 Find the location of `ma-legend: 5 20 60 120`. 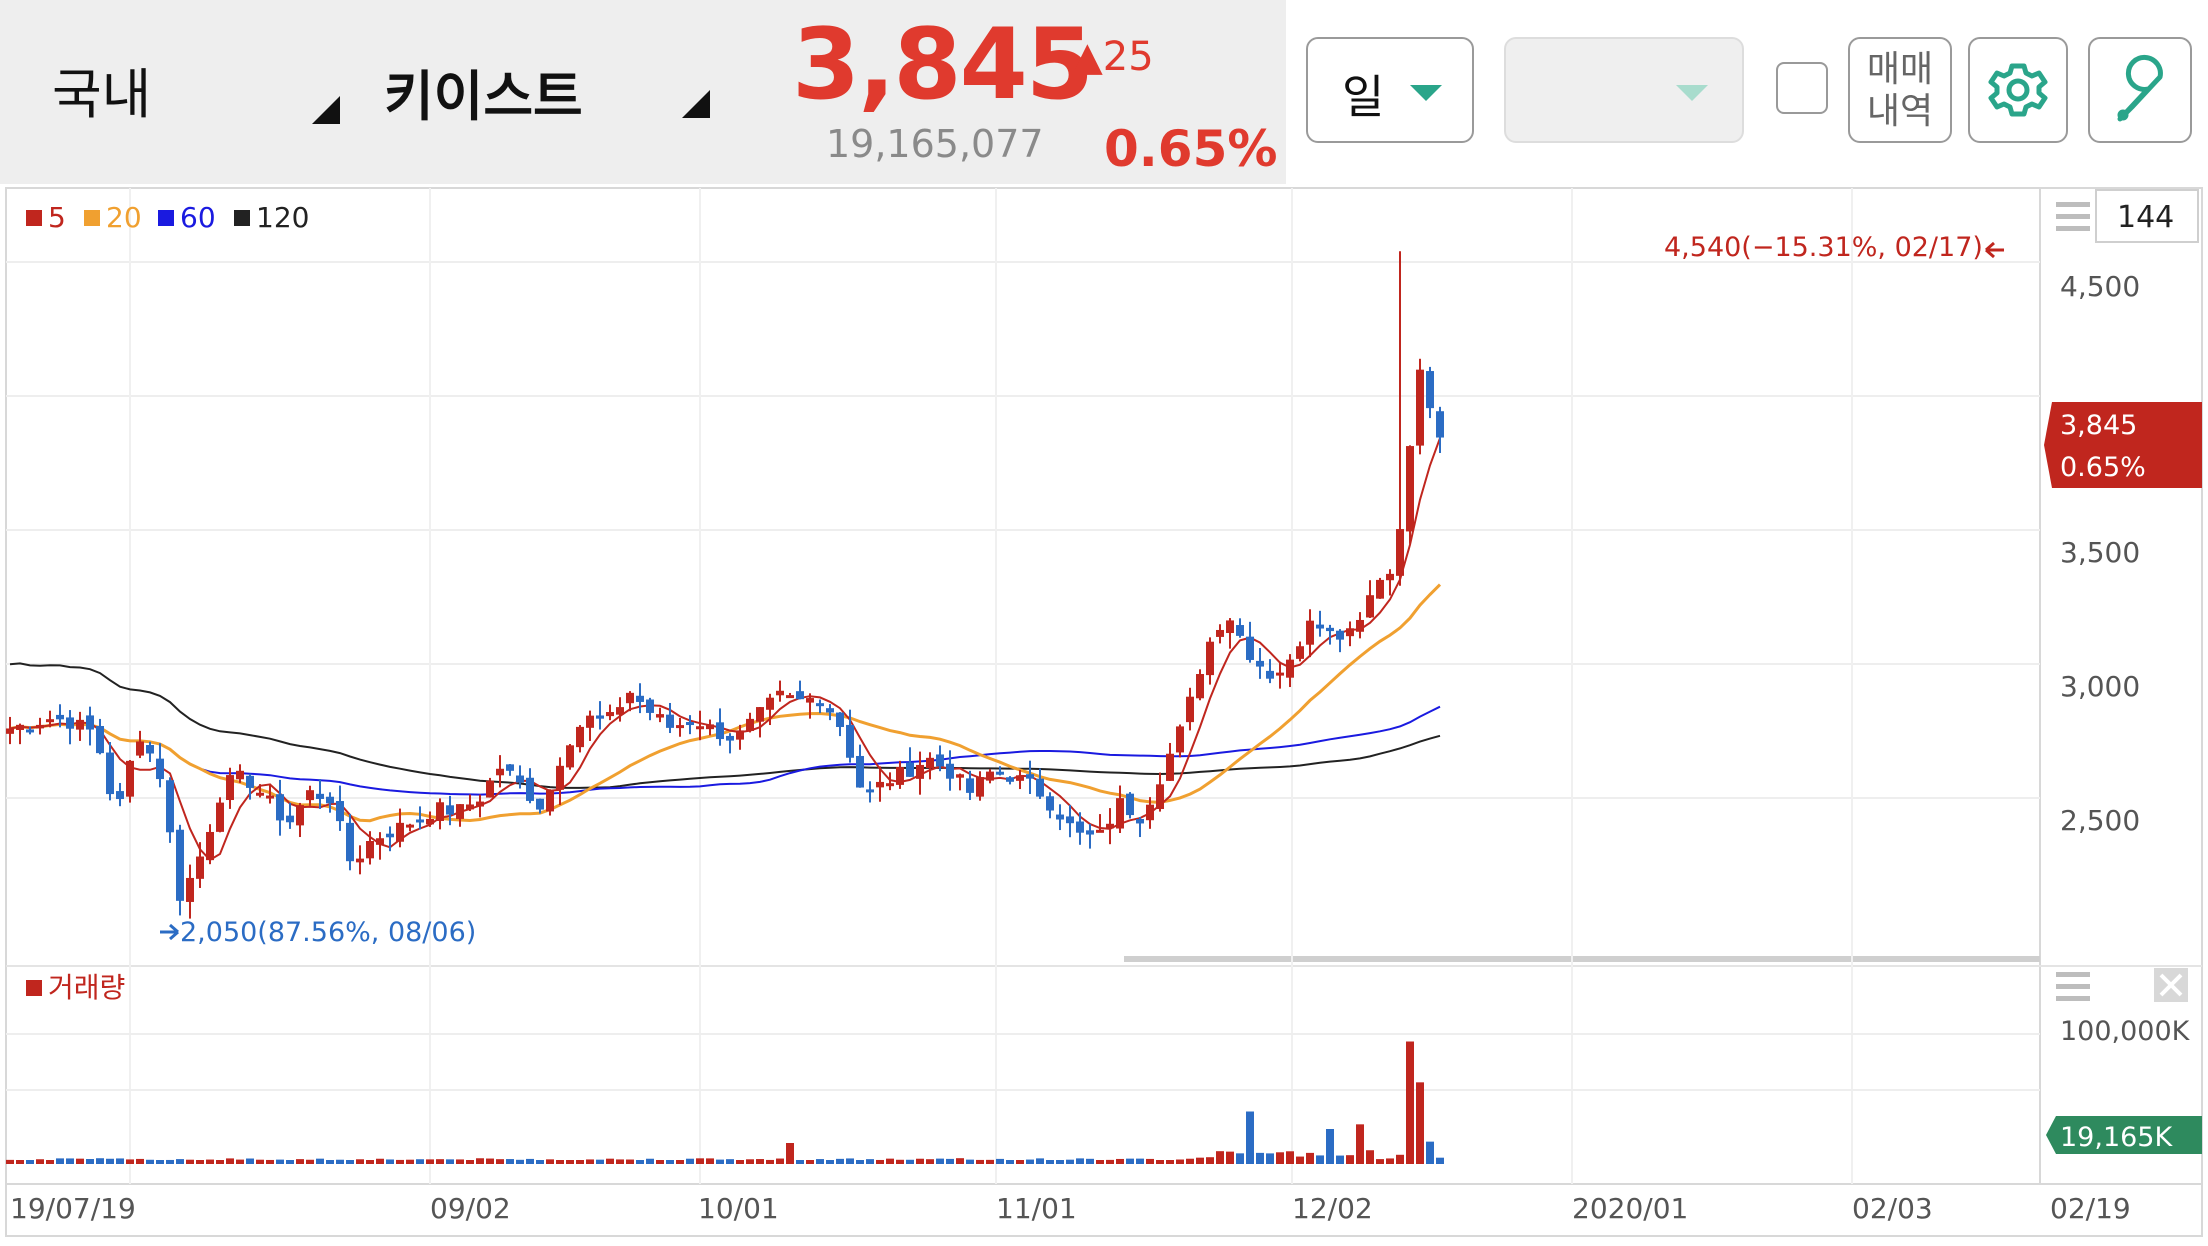

ma-legend: 5 20 60 120 is located at coordinates (167, 217).